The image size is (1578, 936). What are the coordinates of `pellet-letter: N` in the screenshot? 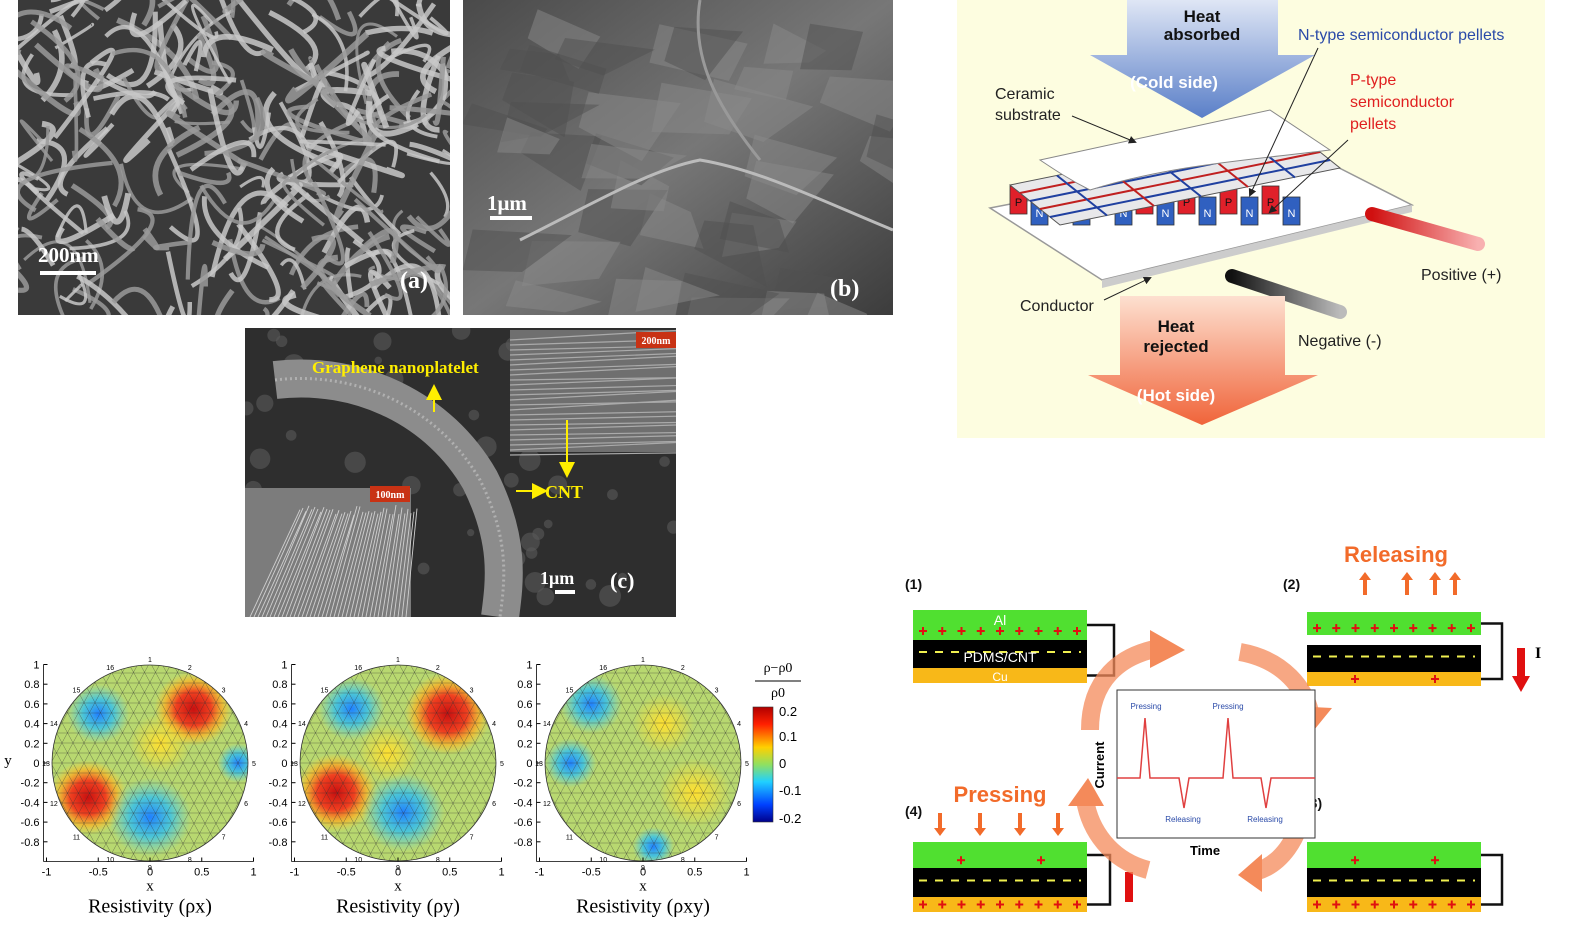 It's located at (1292, 214).